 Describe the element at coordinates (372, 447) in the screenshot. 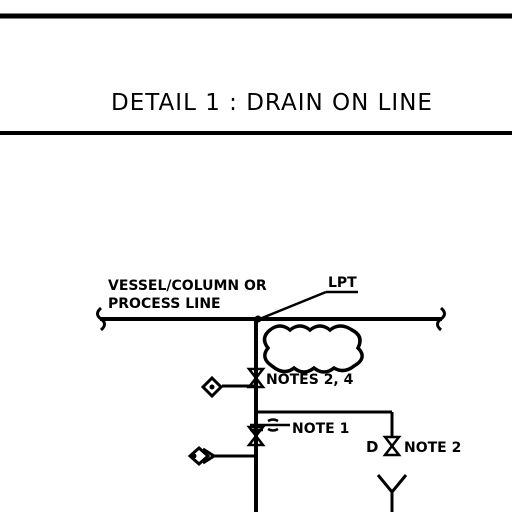

I see `drain-d-label: D` at that location.